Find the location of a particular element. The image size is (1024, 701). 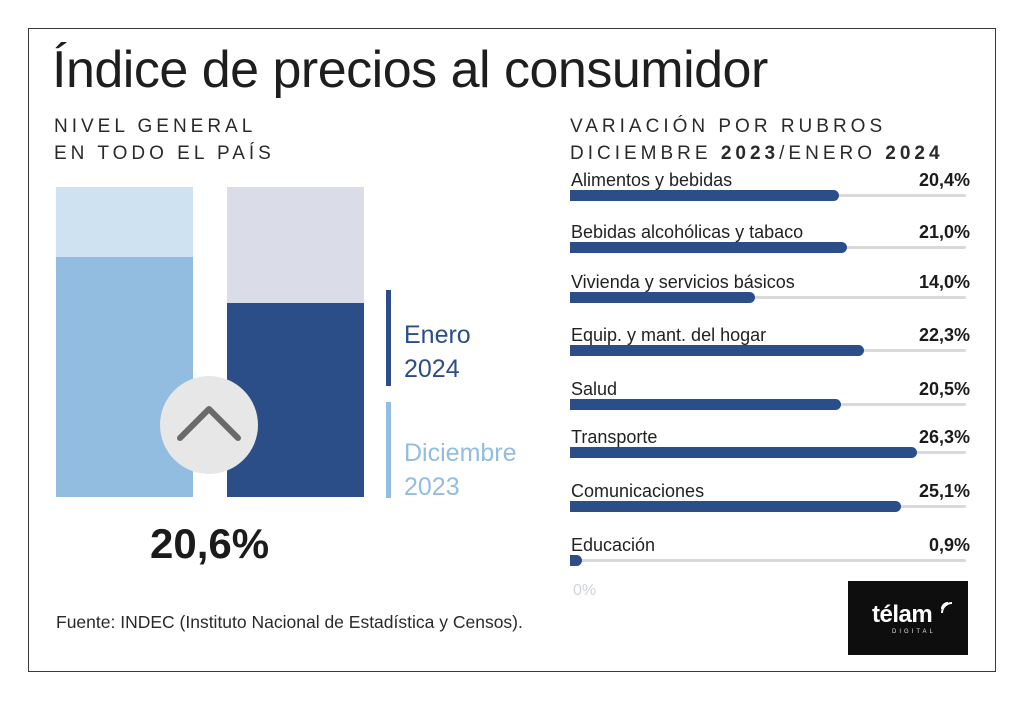

legend-month-enero: Enero is located at coordinates (437, 335).